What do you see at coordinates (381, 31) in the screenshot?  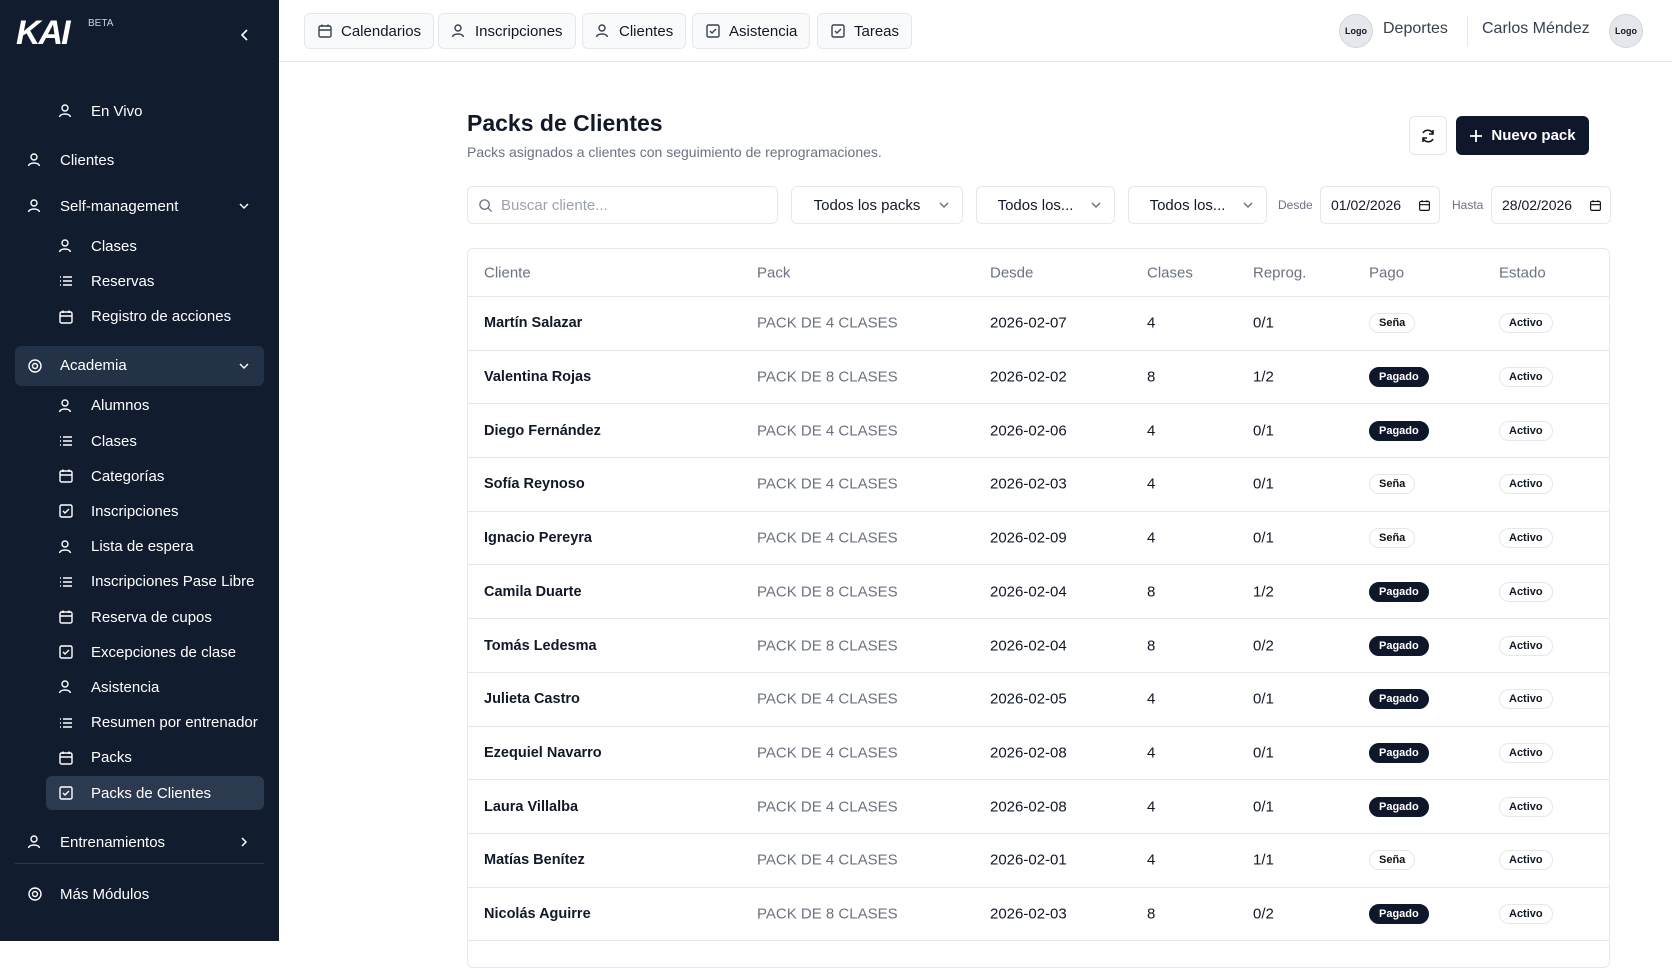 I see `tab-label: Calendarios` at bounding box center [381, 31].